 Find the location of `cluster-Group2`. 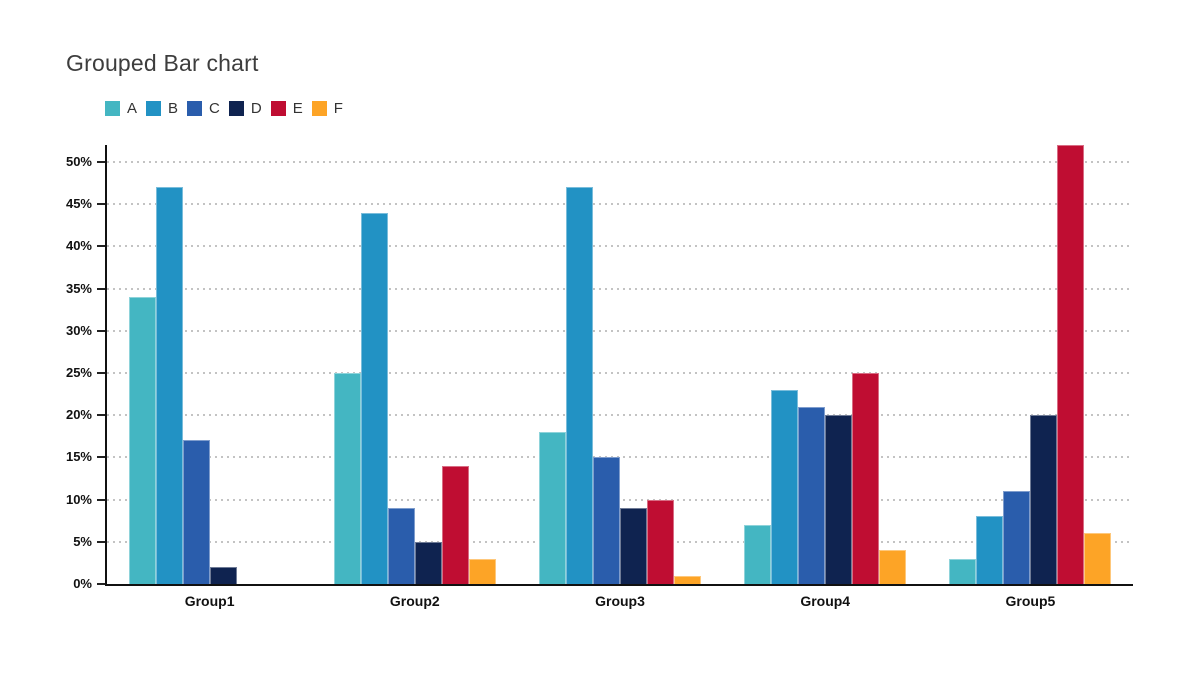

cluster-Group2 is located at coordinates (414, 364).